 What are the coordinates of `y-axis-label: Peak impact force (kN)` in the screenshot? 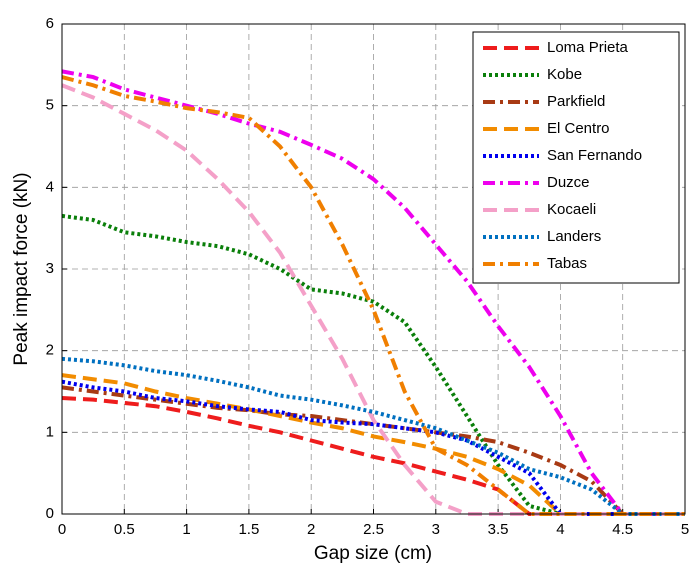 It's located at (21, 268).